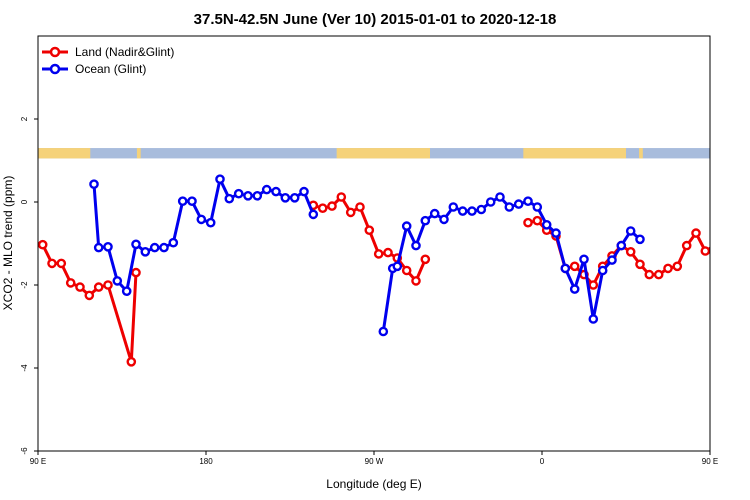  What do you see at coordinates (55, 69) in the screenshot?
I see `legend-marker-ocean` at bounding box center [55, 69].